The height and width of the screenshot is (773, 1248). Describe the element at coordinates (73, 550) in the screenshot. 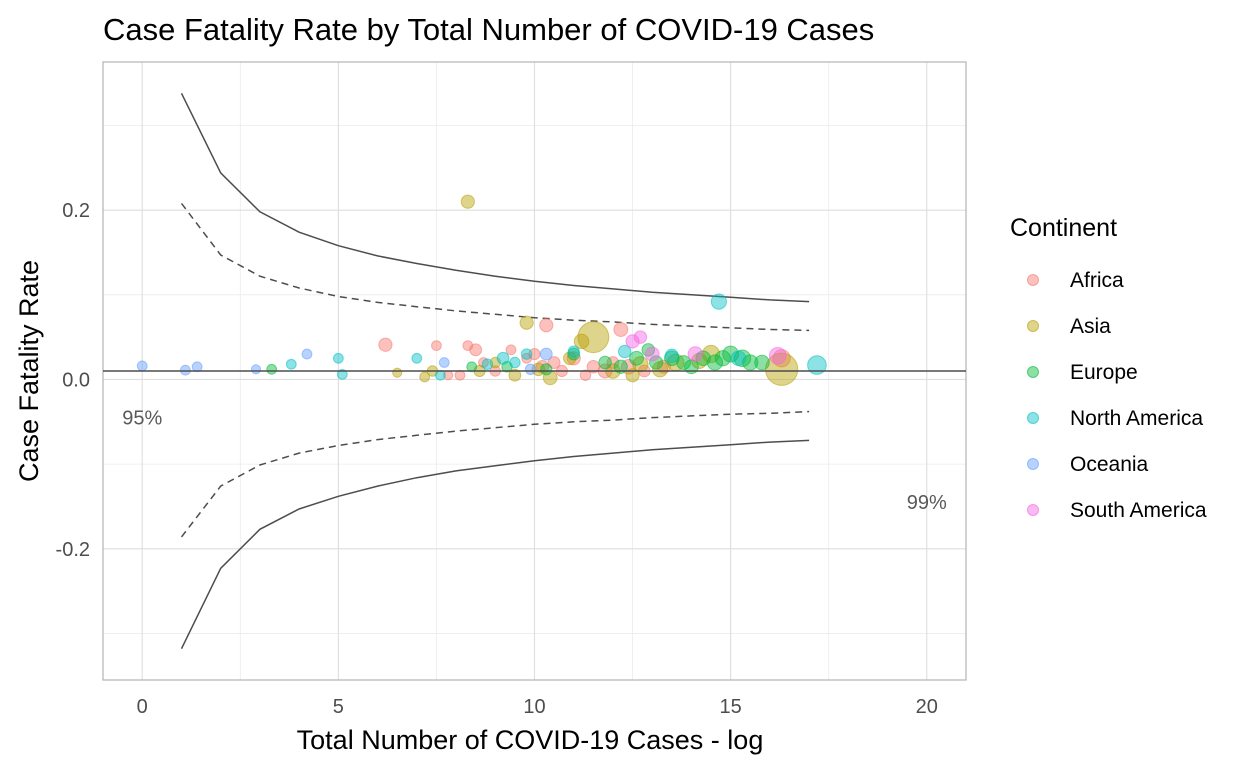

I see `y-tick-label: -0.2` at that location.